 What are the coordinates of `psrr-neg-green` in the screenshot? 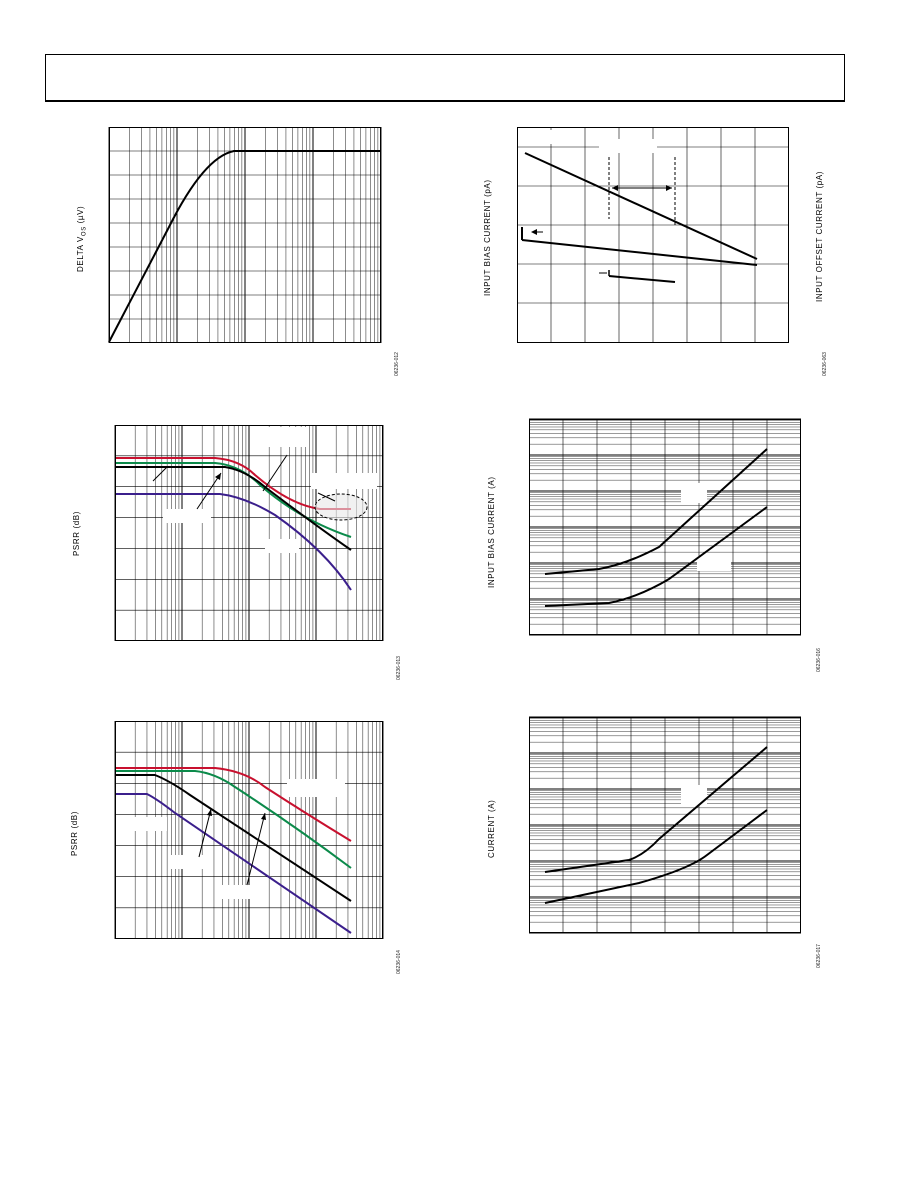 It's located at (233, 819).